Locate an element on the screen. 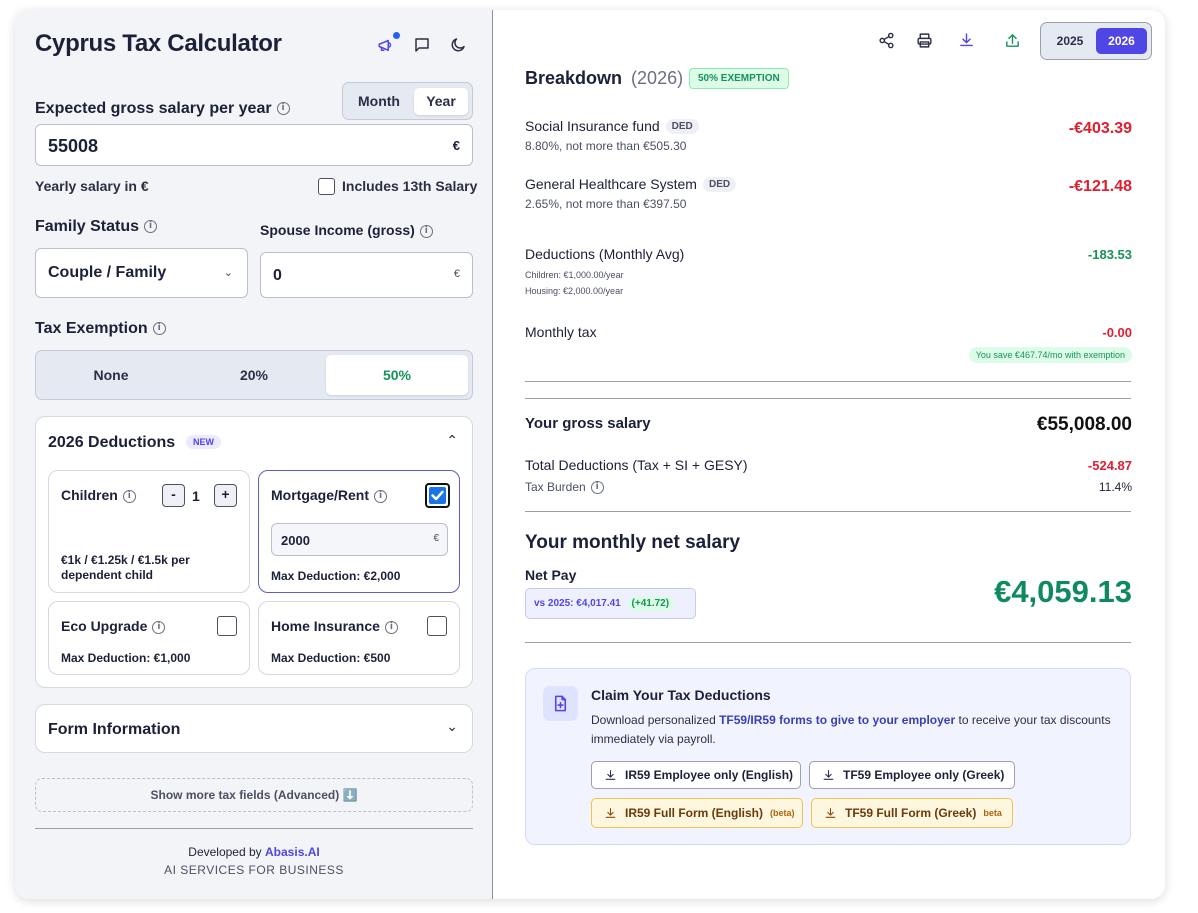 The height and width of the screenshot is (913, 1198). year-2025-button: 2025 is located at coordinates (1070, 41).